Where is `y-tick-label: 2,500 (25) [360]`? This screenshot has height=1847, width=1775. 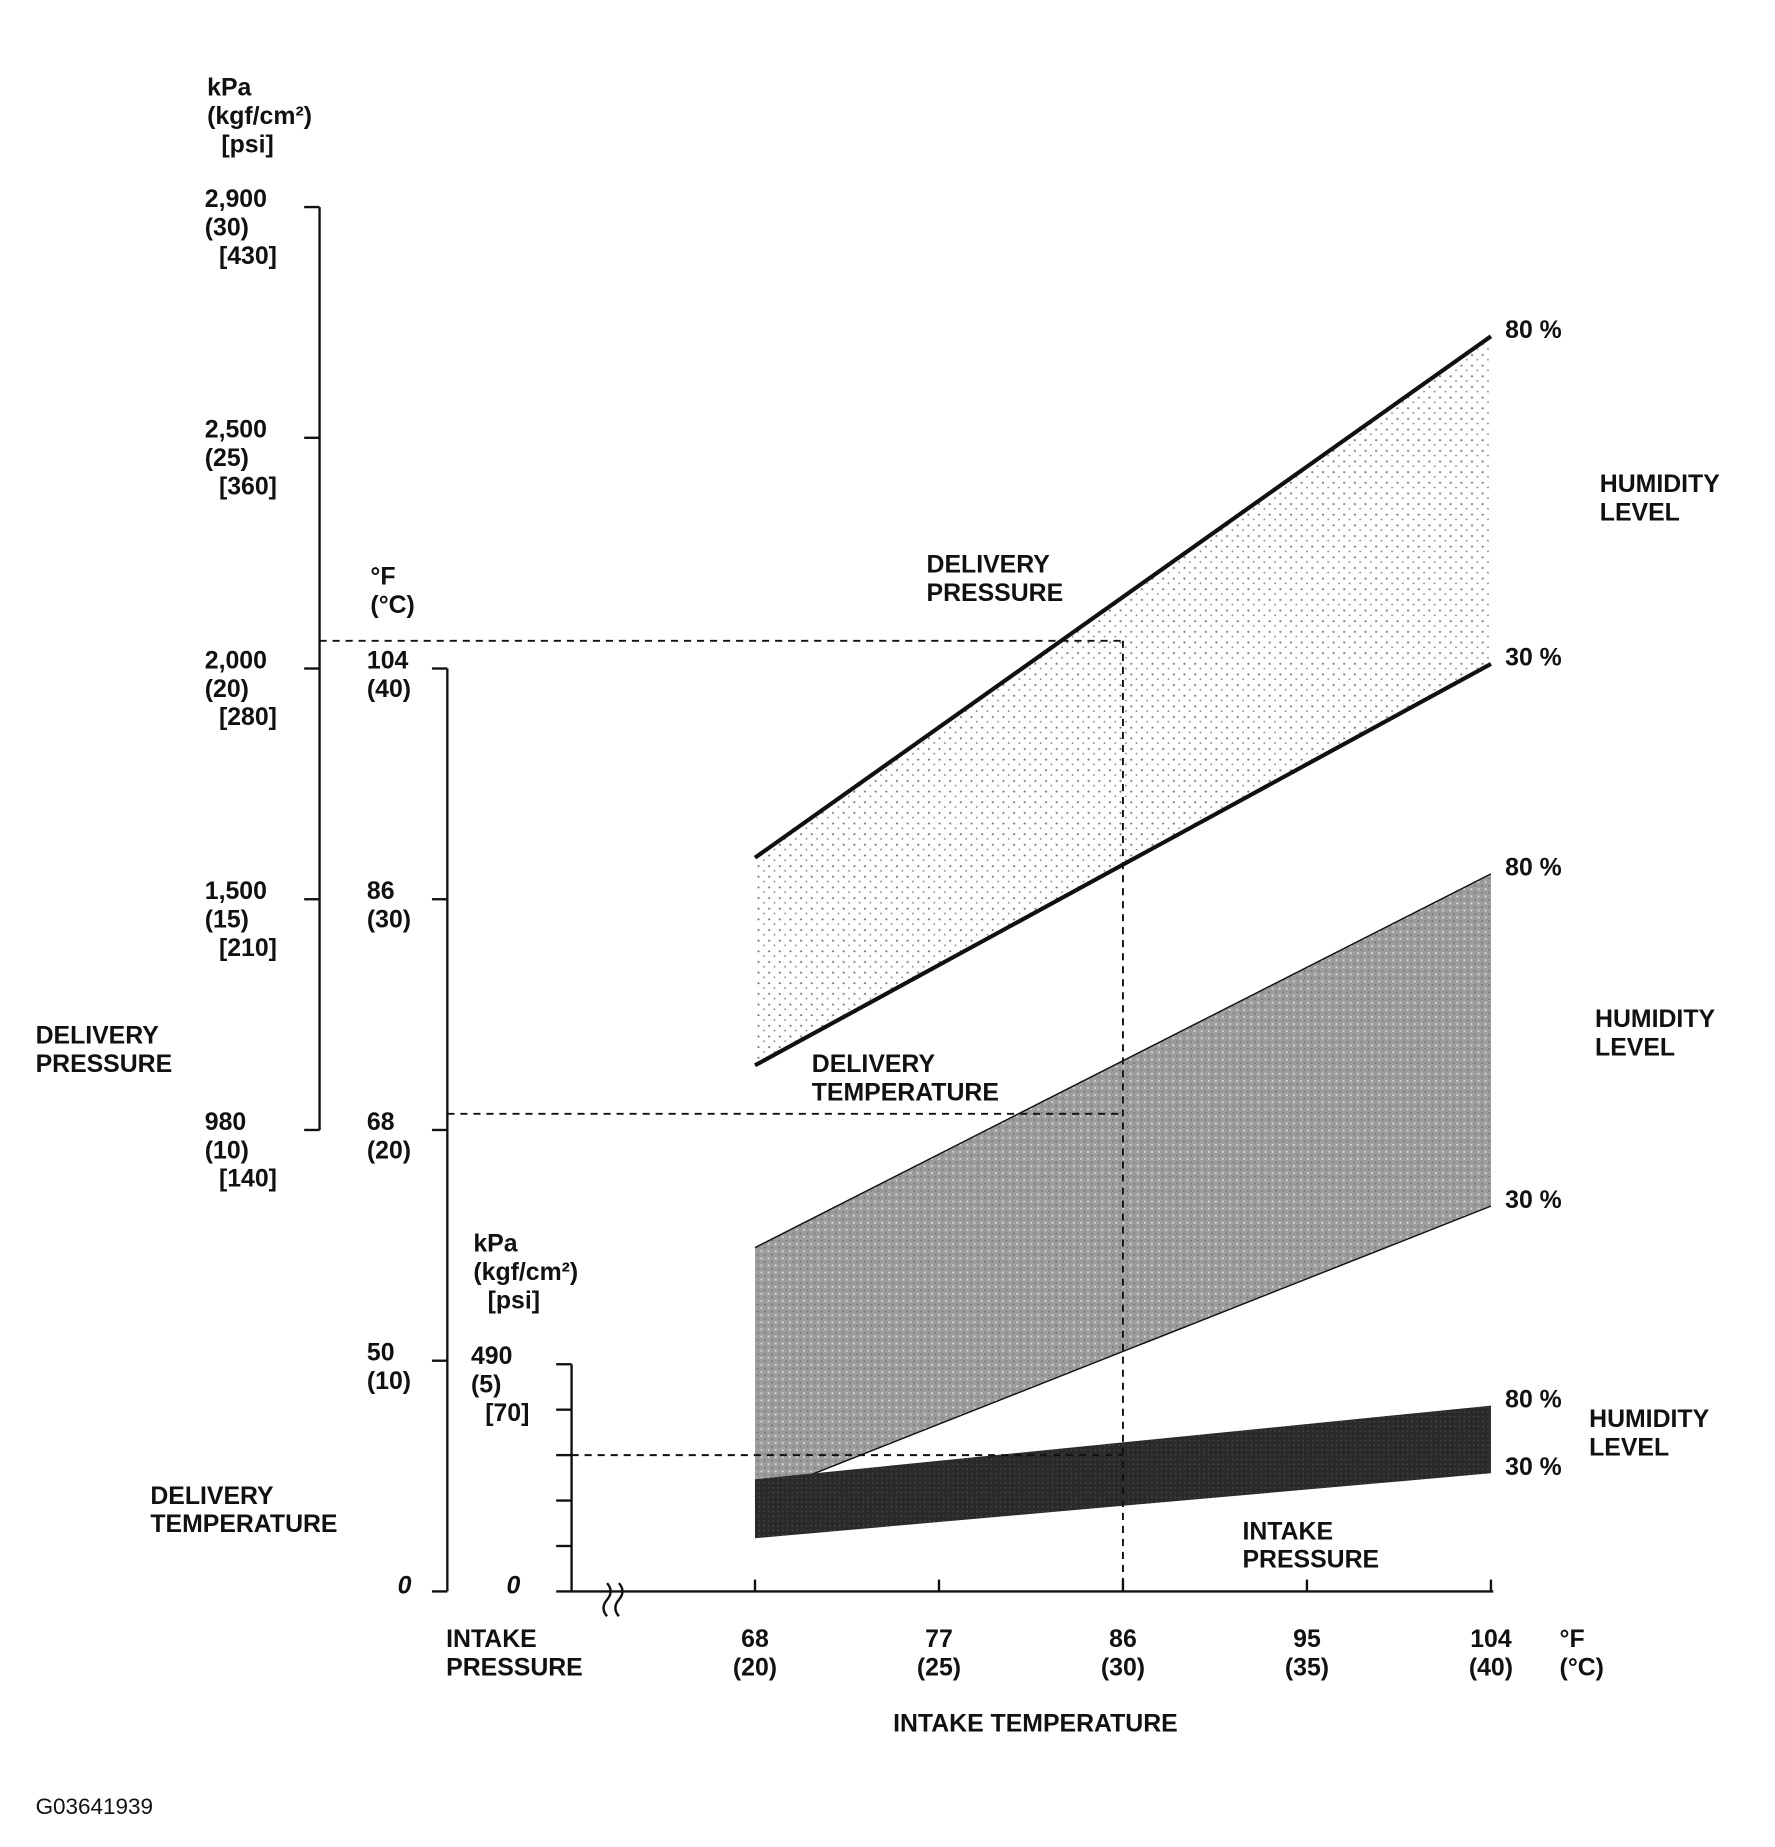 y-tick-label: 2,500 (25) [360] is located at coordinates (241, 458).